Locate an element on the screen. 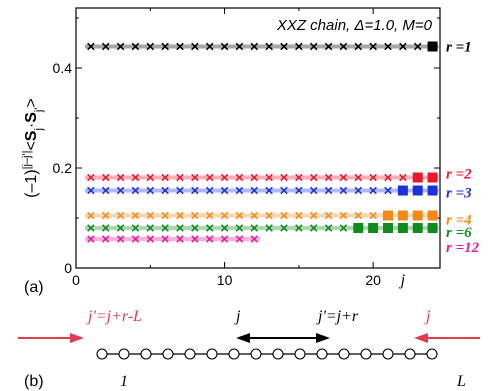 Image resolution: width=497 pixels, height=391 pixels. site-end-label: L is located at coordinates (461, 381).